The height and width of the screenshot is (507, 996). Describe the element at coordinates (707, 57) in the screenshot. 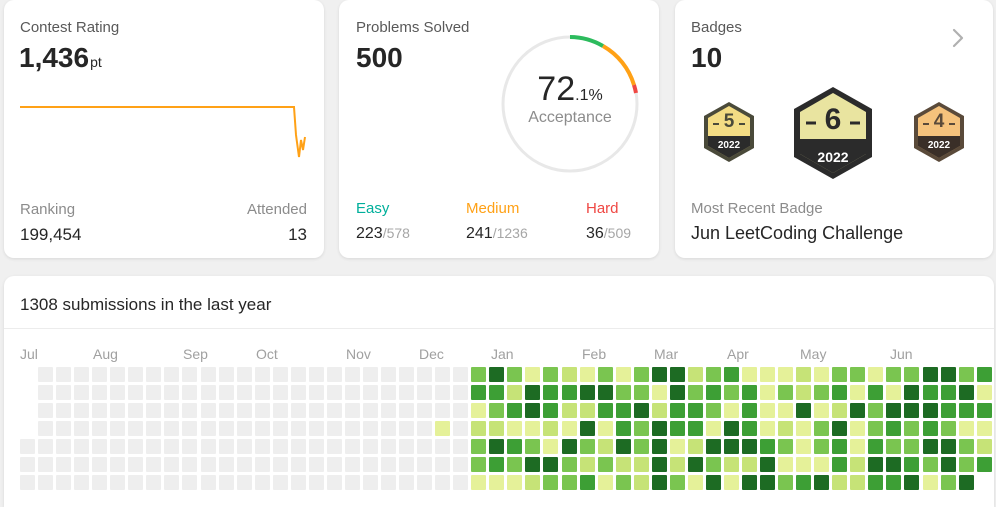

I see `badges-count: 10` at that location.